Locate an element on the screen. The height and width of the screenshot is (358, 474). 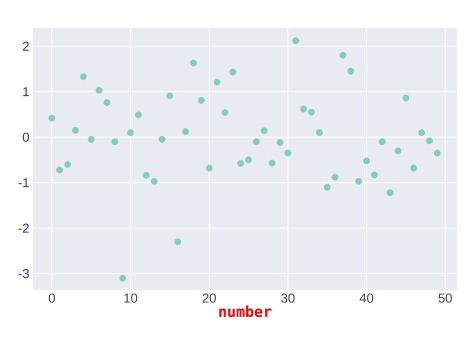
y-tick-label: -1 is located at coordinates (23, 183).